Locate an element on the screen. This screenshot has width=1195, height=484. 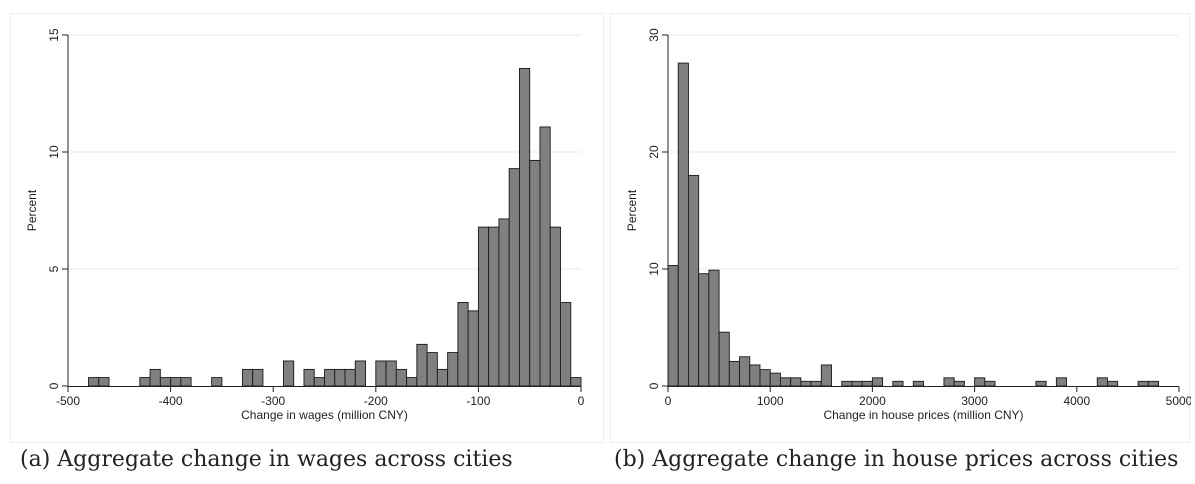
y-tick-label: 5 is located at coordinates (54, 268).